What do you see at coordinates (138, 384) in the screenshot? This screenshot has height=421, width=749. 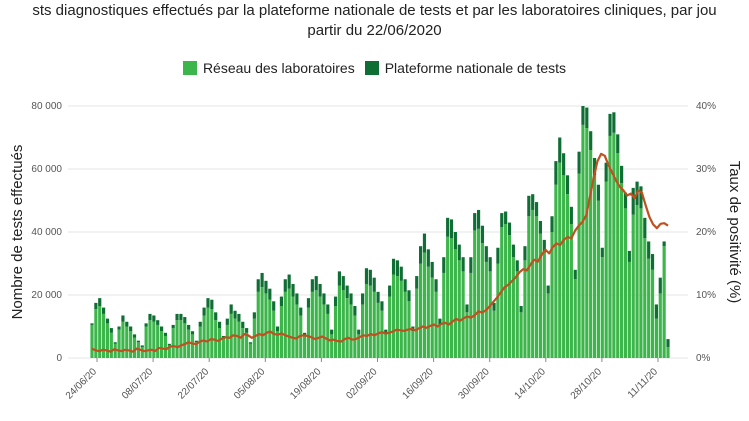 I see `x-tick-label: 08/07/20` at bounding box center [138, 384].